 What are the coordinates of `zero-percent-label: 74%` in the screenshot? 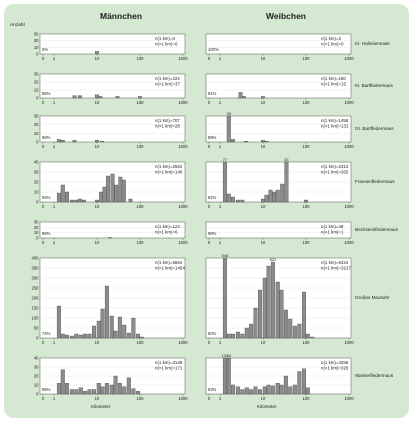 It's located at (46, 333).